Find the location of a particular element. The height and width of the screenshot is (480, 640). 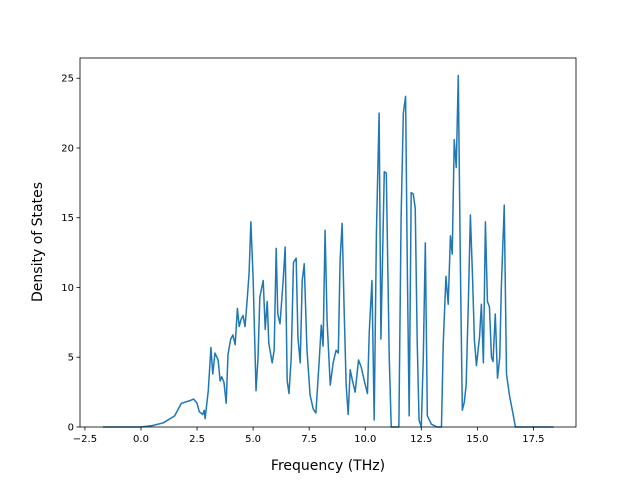

y-tick-label: 10 is located at coordinates (67, 288).